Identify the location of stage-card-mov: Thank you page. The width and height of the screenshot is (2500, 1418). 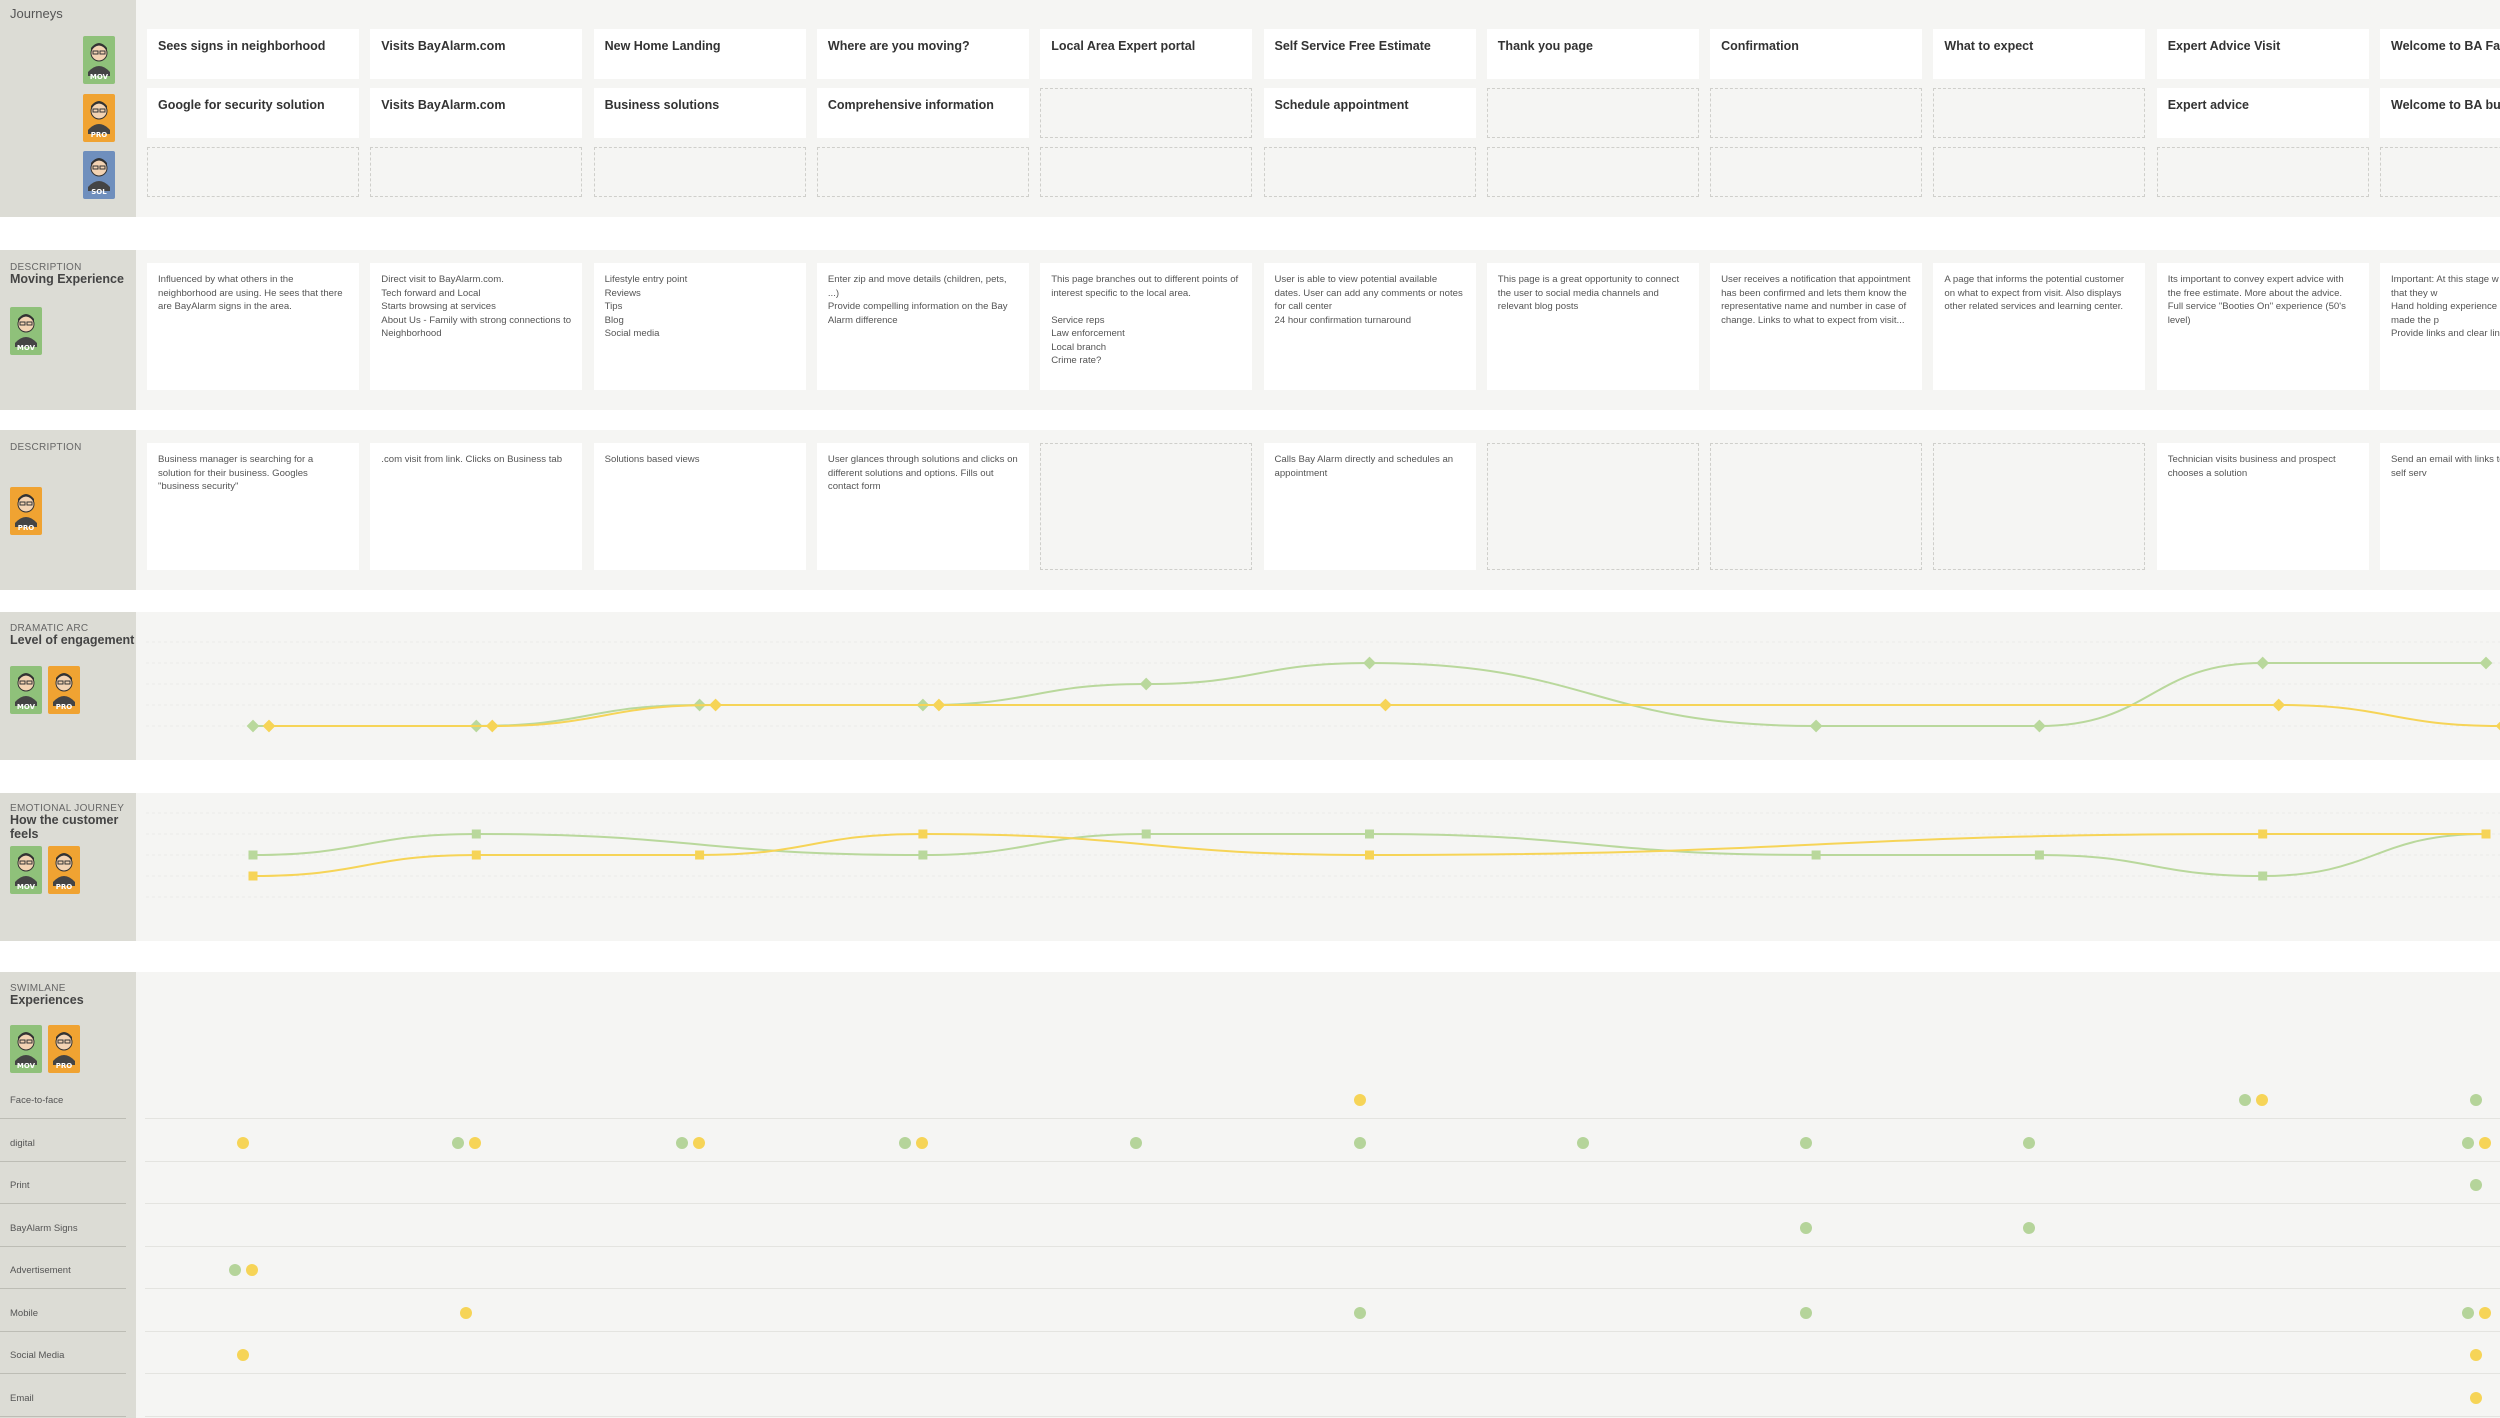
(1592, 54).